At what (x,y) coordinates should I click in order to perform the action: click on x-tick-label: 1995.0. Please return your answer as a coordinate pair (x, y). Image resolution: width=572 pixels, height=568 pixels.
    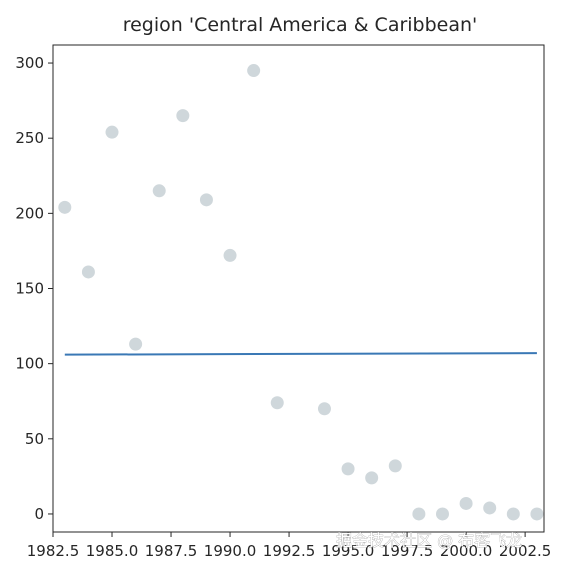
    Looking at the image, I should click on (348, 551).